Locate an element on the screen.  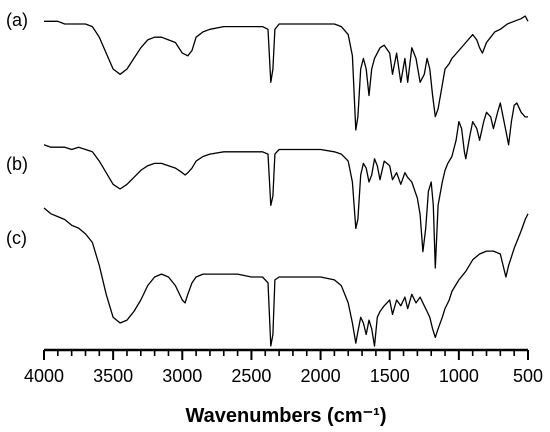
x-tick-label: 2500 is located at coordinates (251, 376).